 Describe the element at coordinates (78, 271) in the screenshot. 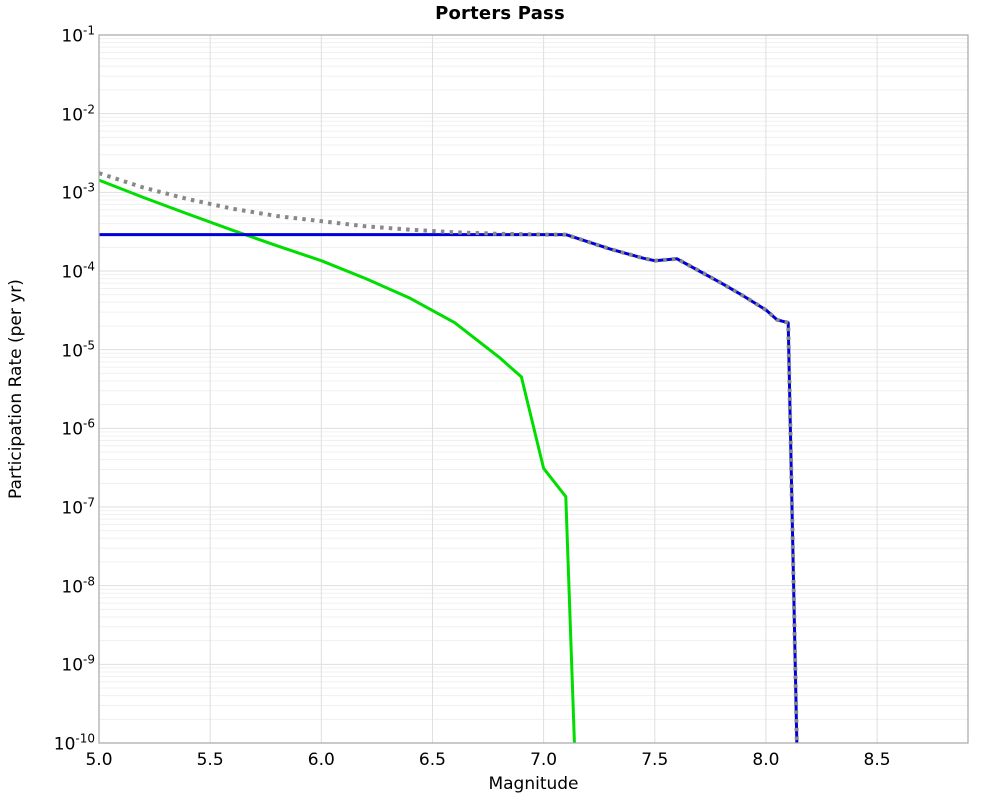

I see `y-tick-label: 10⁻⁴` at that location.